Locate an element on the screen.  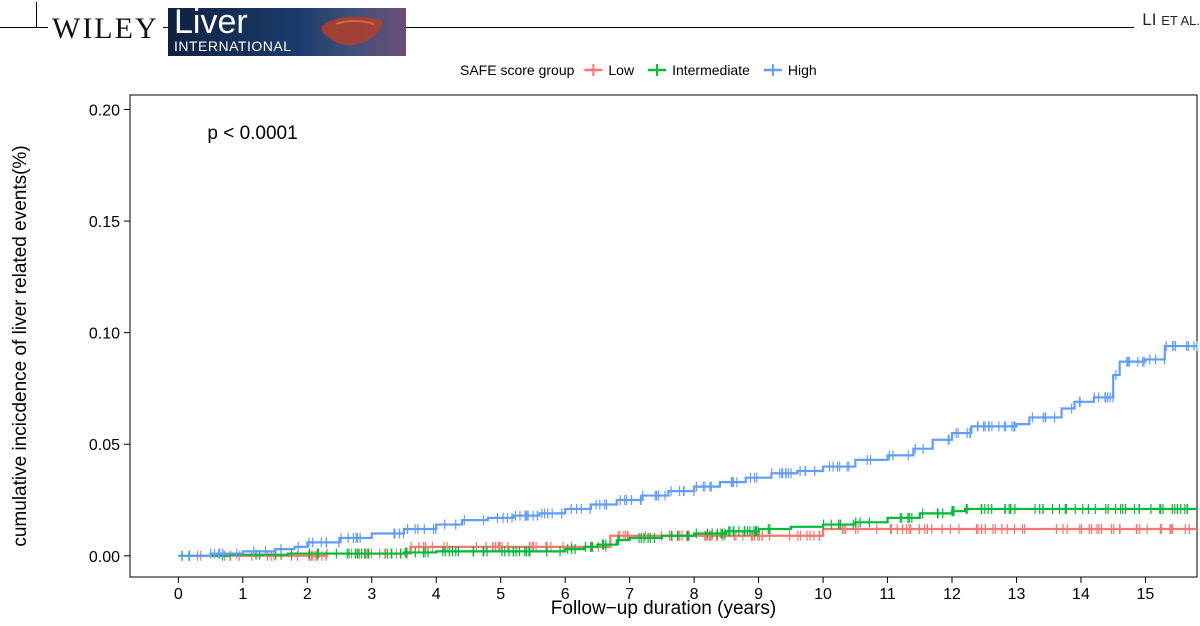
author-name: LI is located at coordinates (1149, 19).